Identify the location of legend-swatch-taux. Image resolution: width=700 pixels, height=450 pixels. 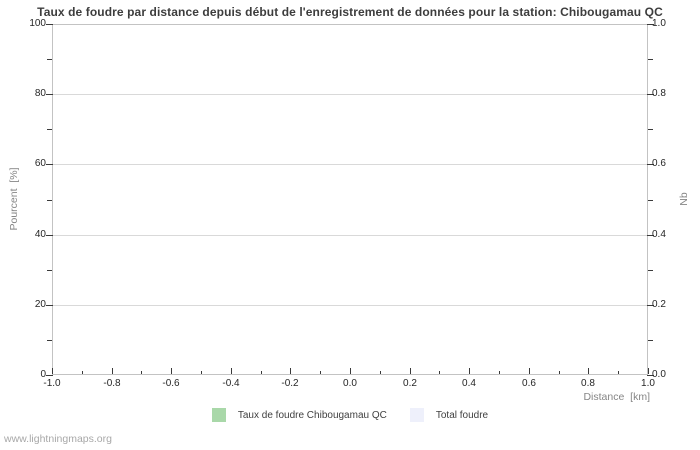
(218, 415).